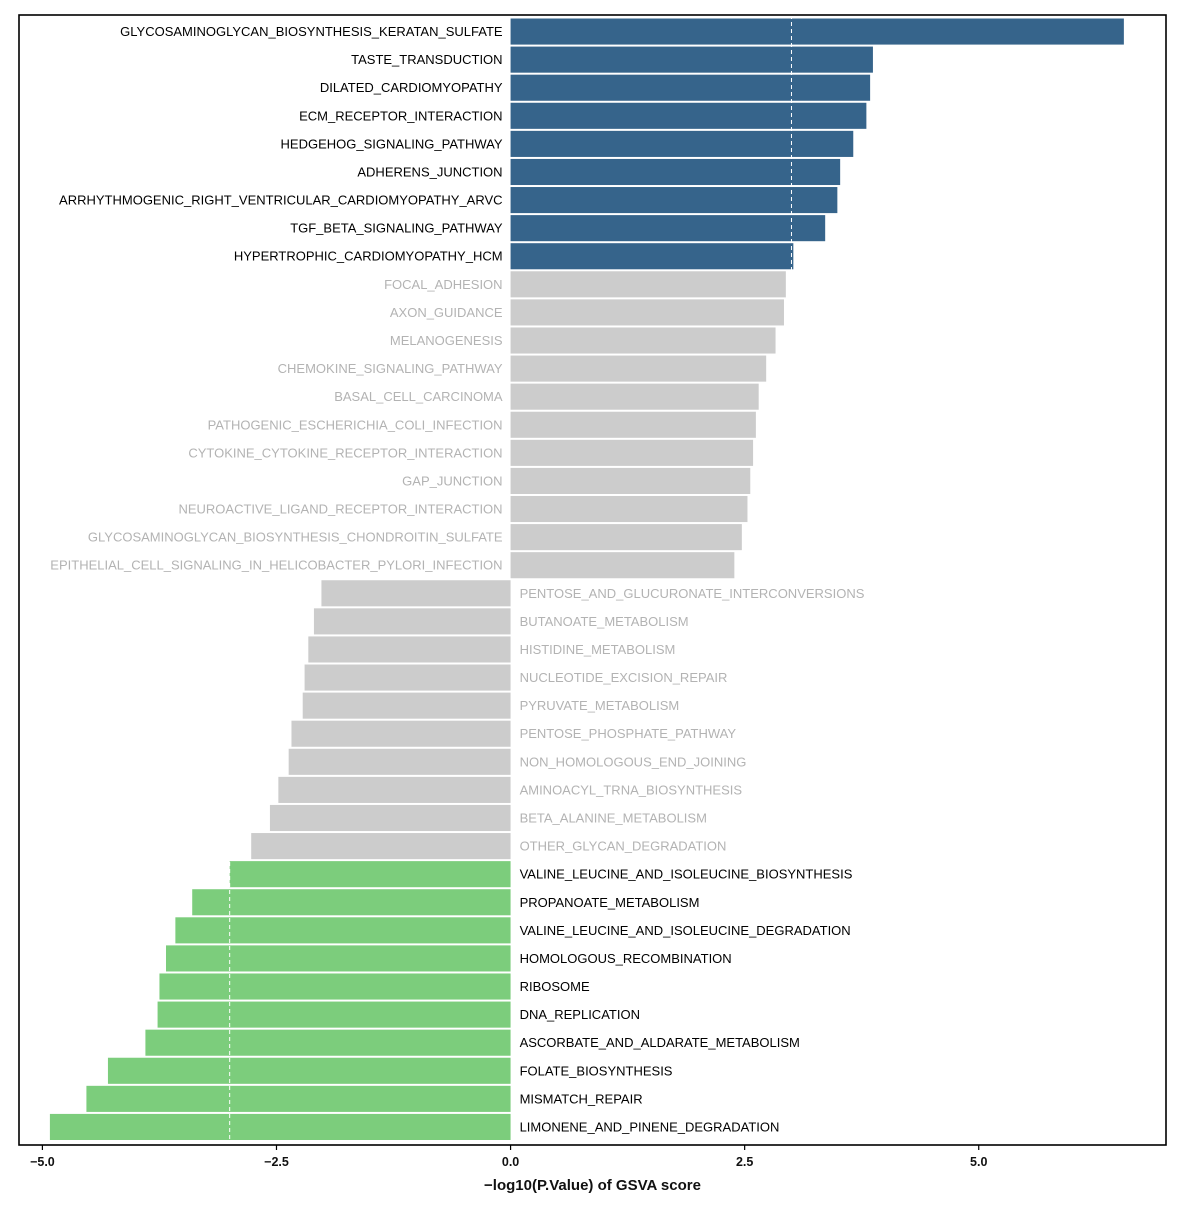 This screenshot has width=1180, height=1209. Describe the element at coordinates (652, 256) in the screenshot. I see `bar-hypertrophic-cardiomyopathy-hcm` at that location.